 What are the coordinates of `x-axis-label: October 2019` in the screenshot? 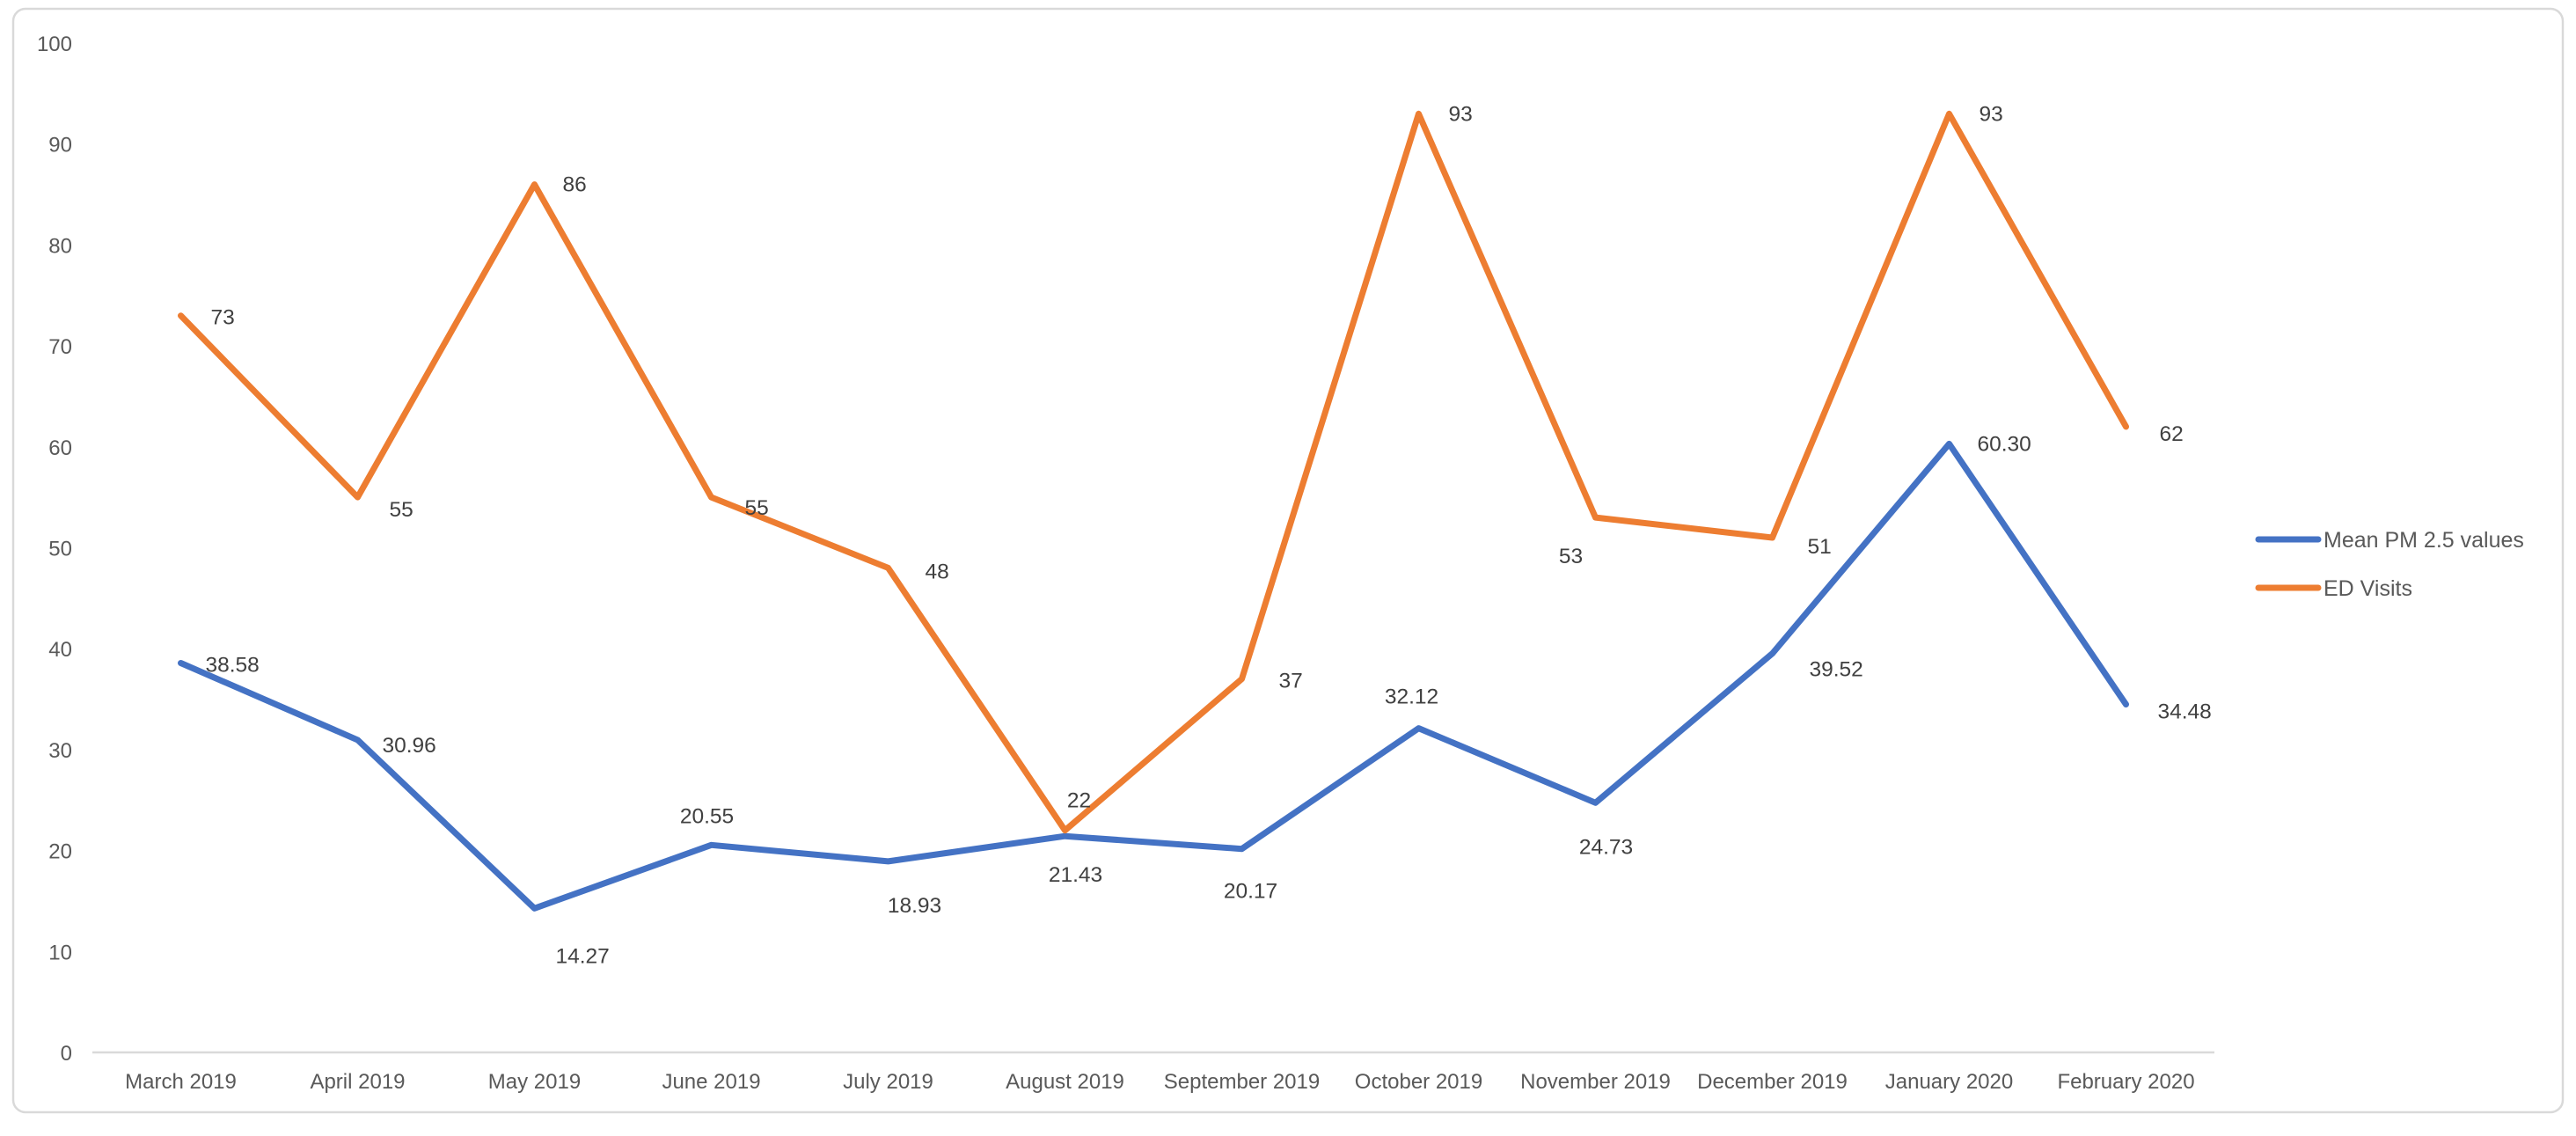 It's located at (1418, 1082).